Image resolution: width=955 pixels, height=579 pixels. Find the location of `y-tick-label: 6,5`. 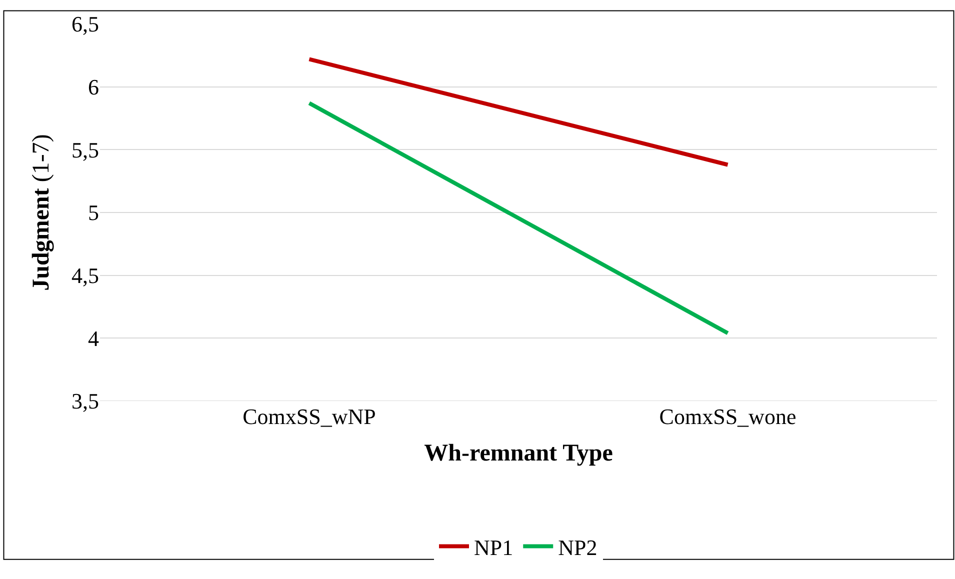

y-tick-label: 6,5 is located at coordinates (85, 24).